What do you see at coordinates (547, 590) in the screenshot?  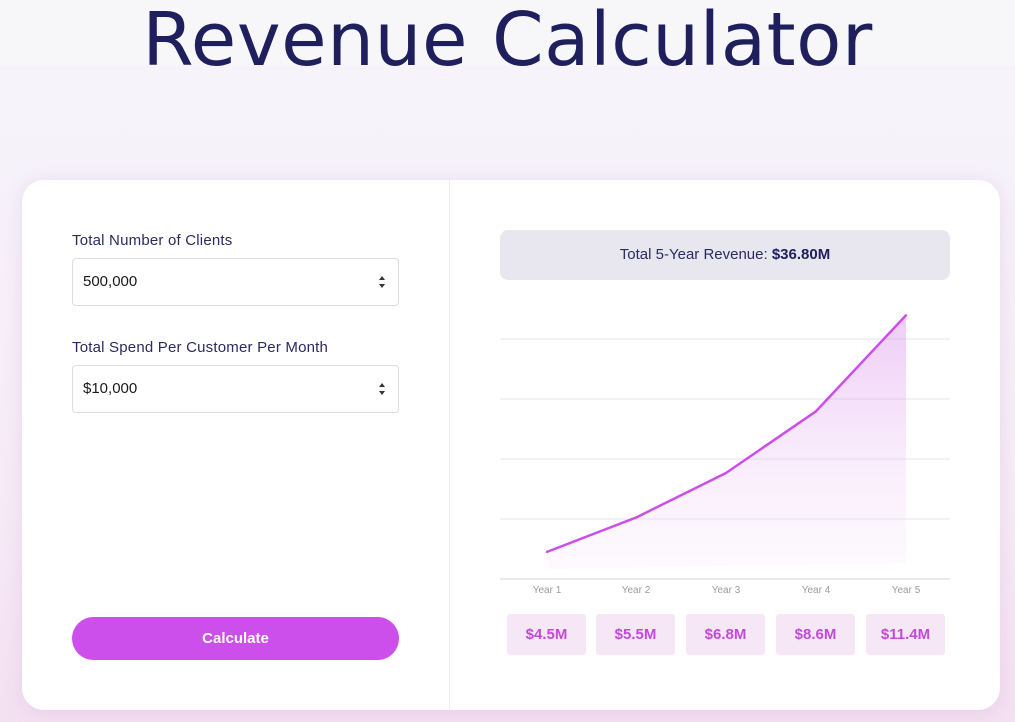 I see `chart-x-tick-label: Year 1` at bounding box center [547, 590].